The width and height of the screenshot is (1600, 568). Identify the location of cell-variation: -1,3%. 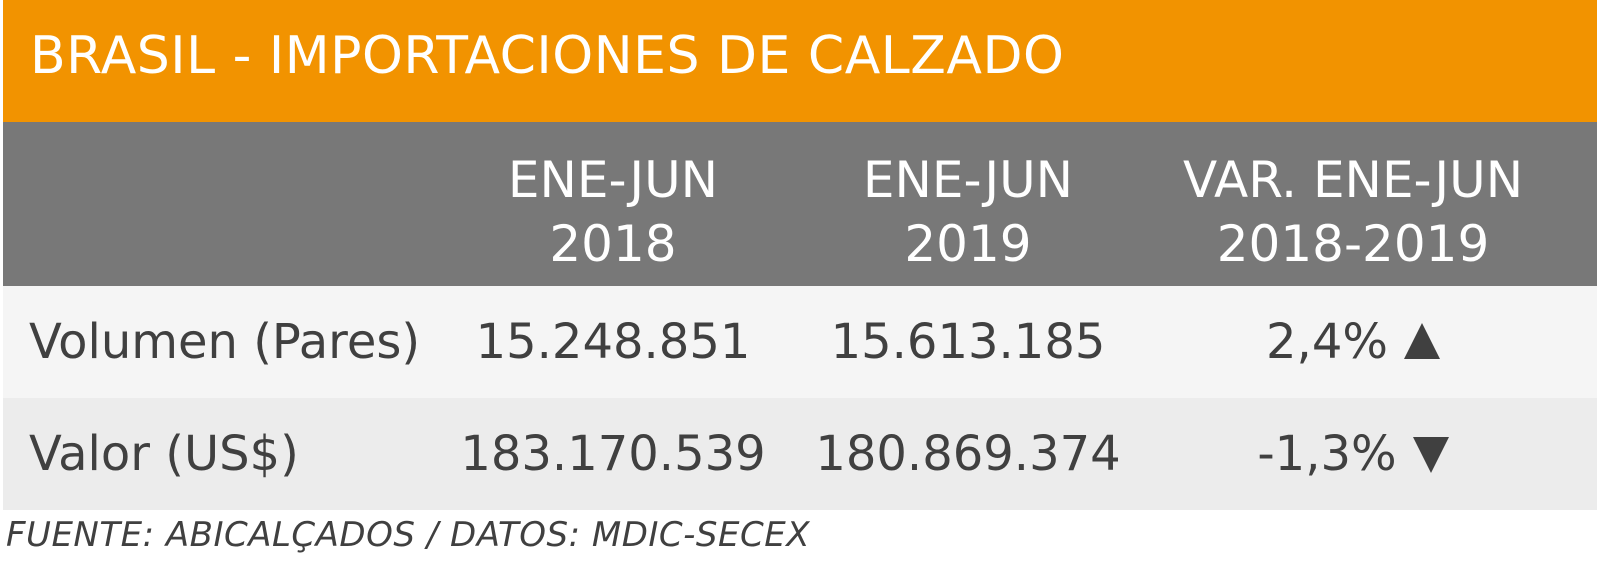
(1353, 454).